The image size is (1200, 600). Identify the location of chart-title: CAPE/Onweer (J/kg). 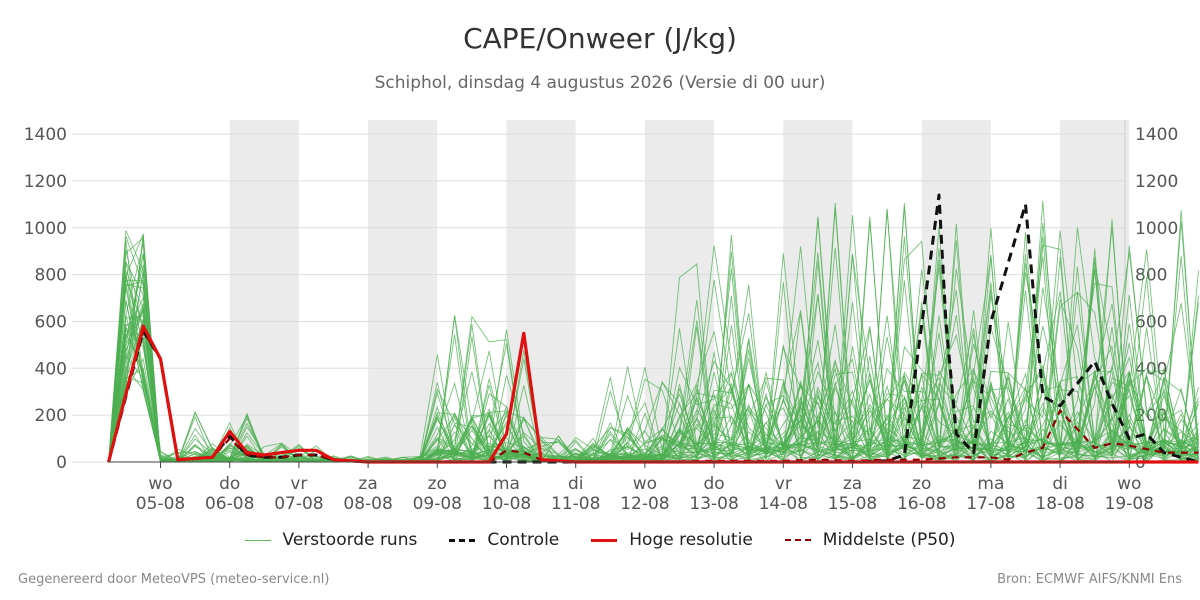
(600, 38).